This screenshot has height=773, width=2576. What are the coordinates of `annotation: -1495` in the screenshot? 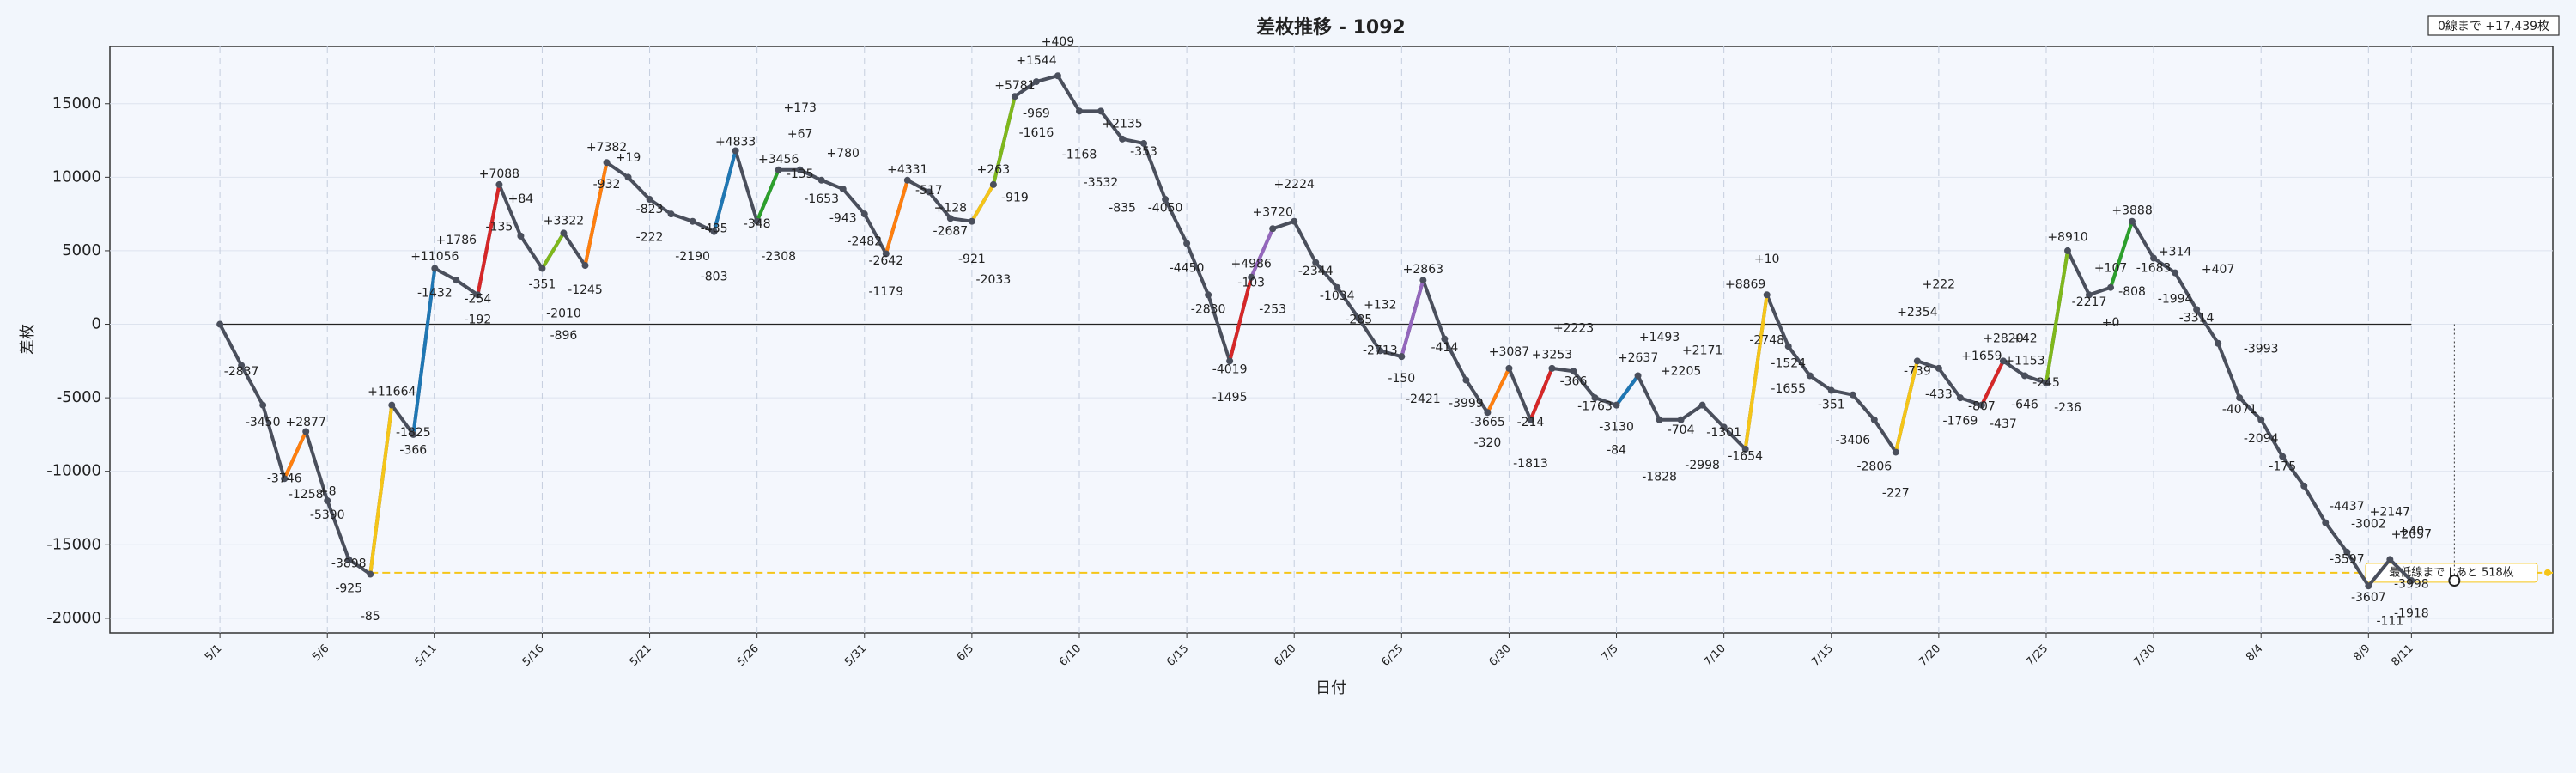 It's located at (1230, 398).